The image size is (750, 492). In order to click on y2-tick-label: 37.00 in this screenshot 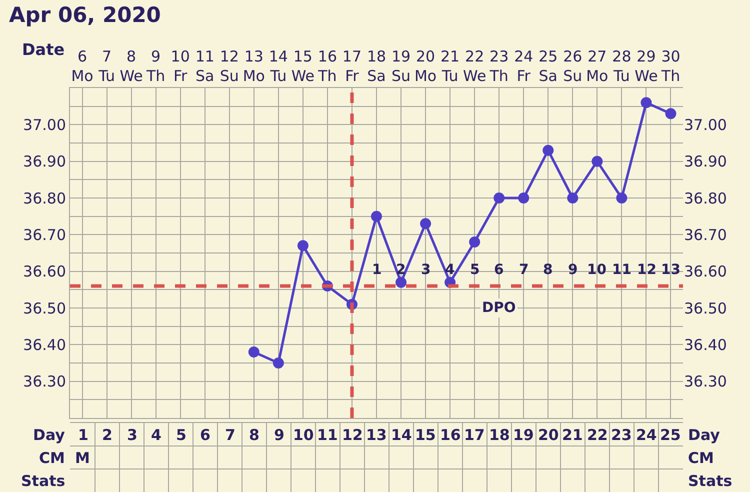, I will do `click(705, 125)`.